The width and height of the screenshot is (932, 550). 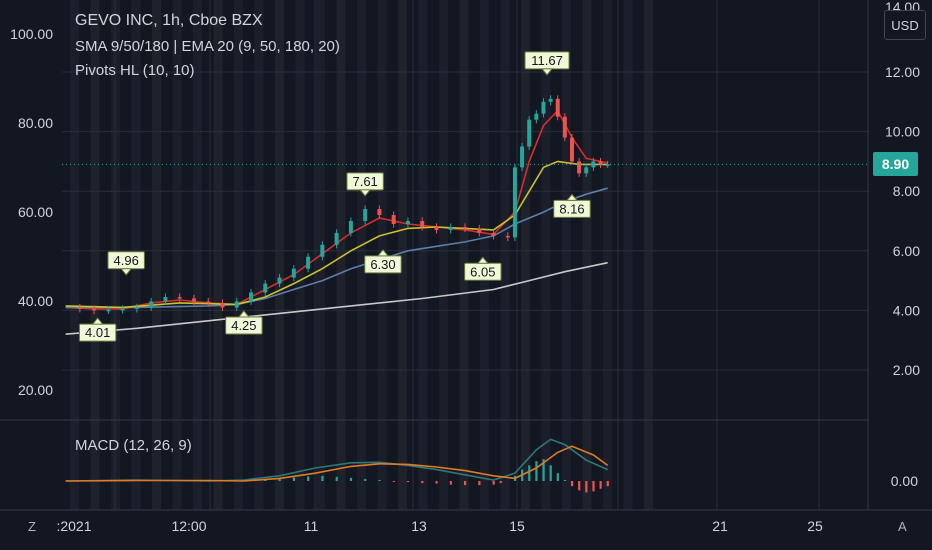 I want to click on pivot-label-low: 4.01, so click(x=97, y=329).